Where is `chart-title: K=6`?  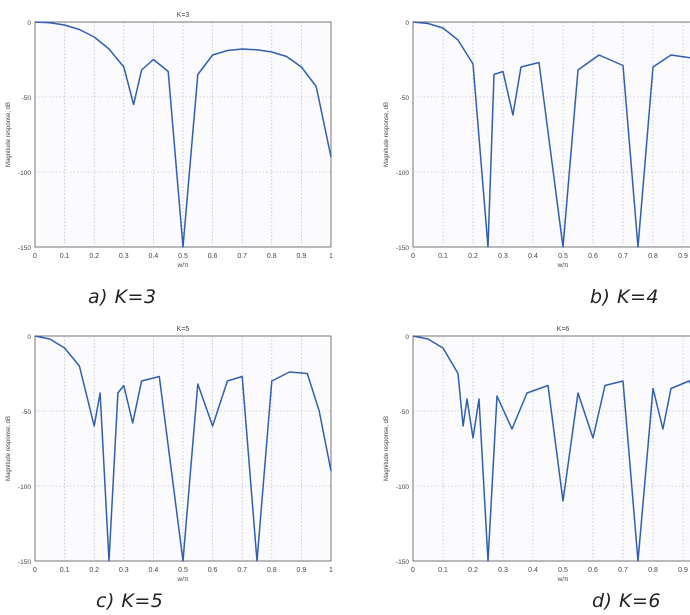
chart-title: K=6 is located at coordinates (563, 329).